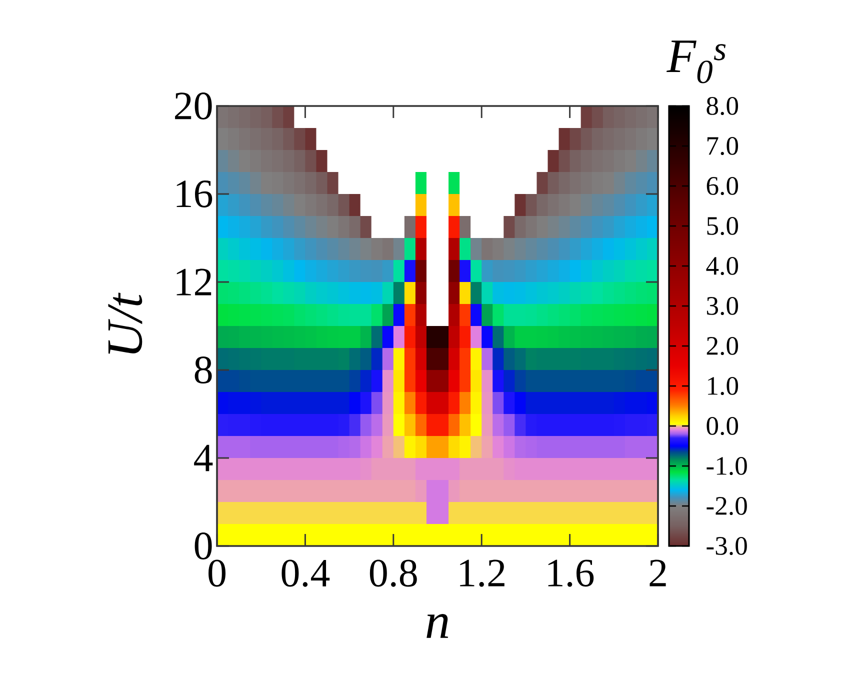  What do you see at coordinates (203, 370) in the screenshot?
I see `y-tick-label: 8` at bounding box center [203, 370].